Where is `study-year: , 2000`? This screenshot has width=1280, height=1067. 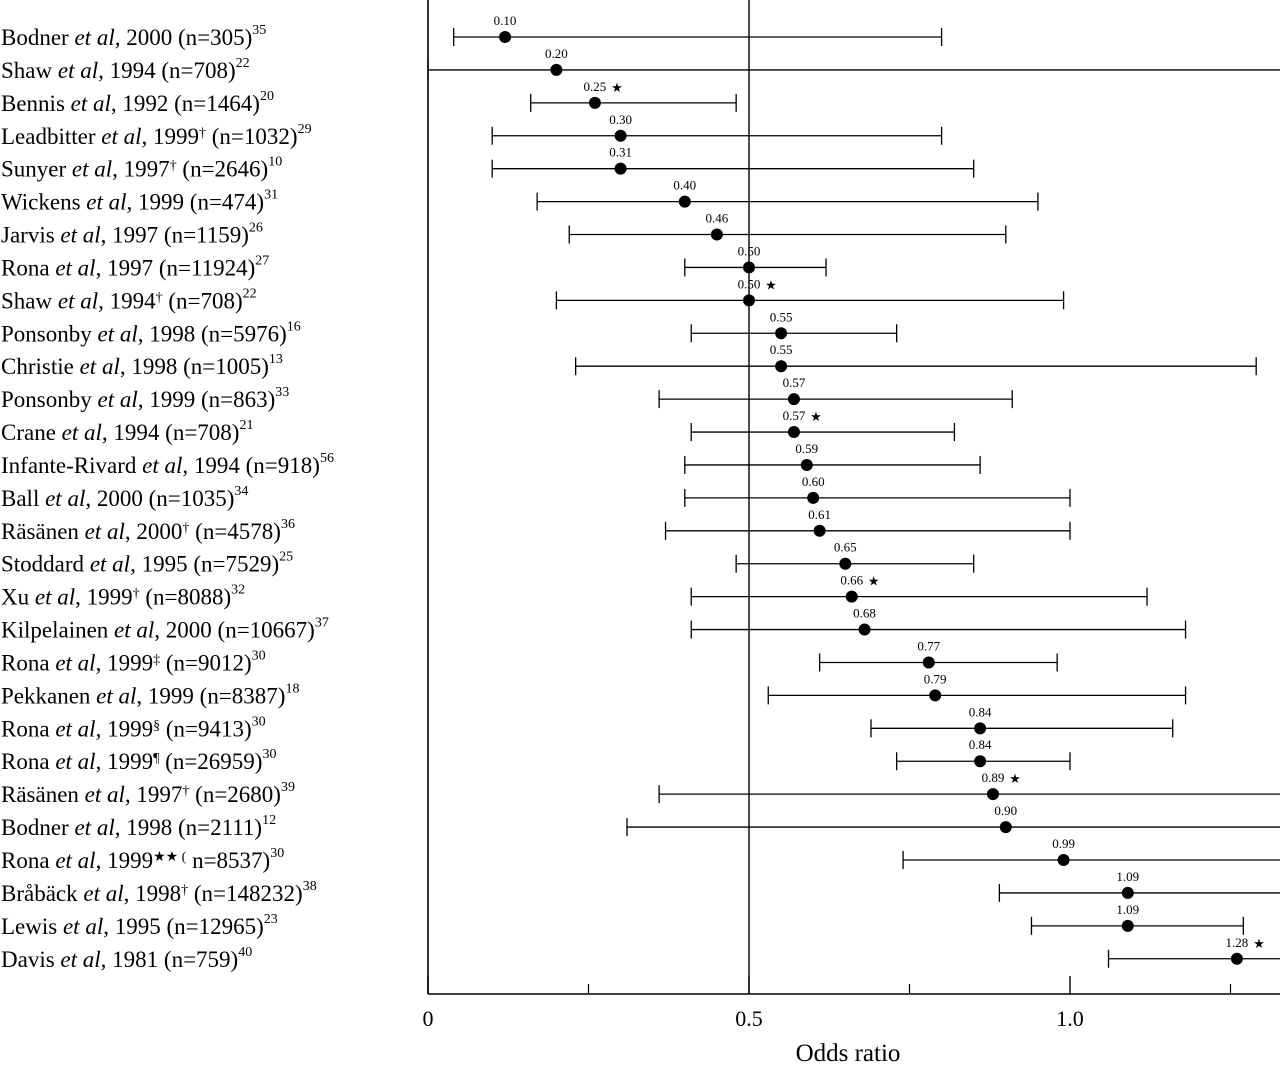 study-year: , 2000 is located at coordinates (114, 498).